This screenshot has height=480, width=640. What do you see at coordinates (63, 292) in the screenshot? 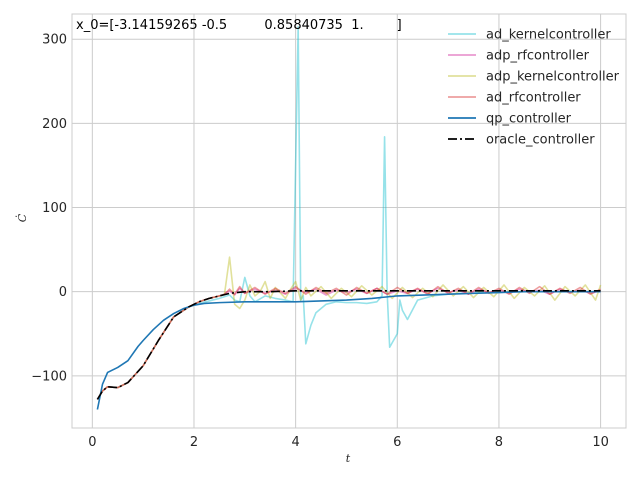
I see `y-tick-label-1: 0` at bounding box center [63, 292].